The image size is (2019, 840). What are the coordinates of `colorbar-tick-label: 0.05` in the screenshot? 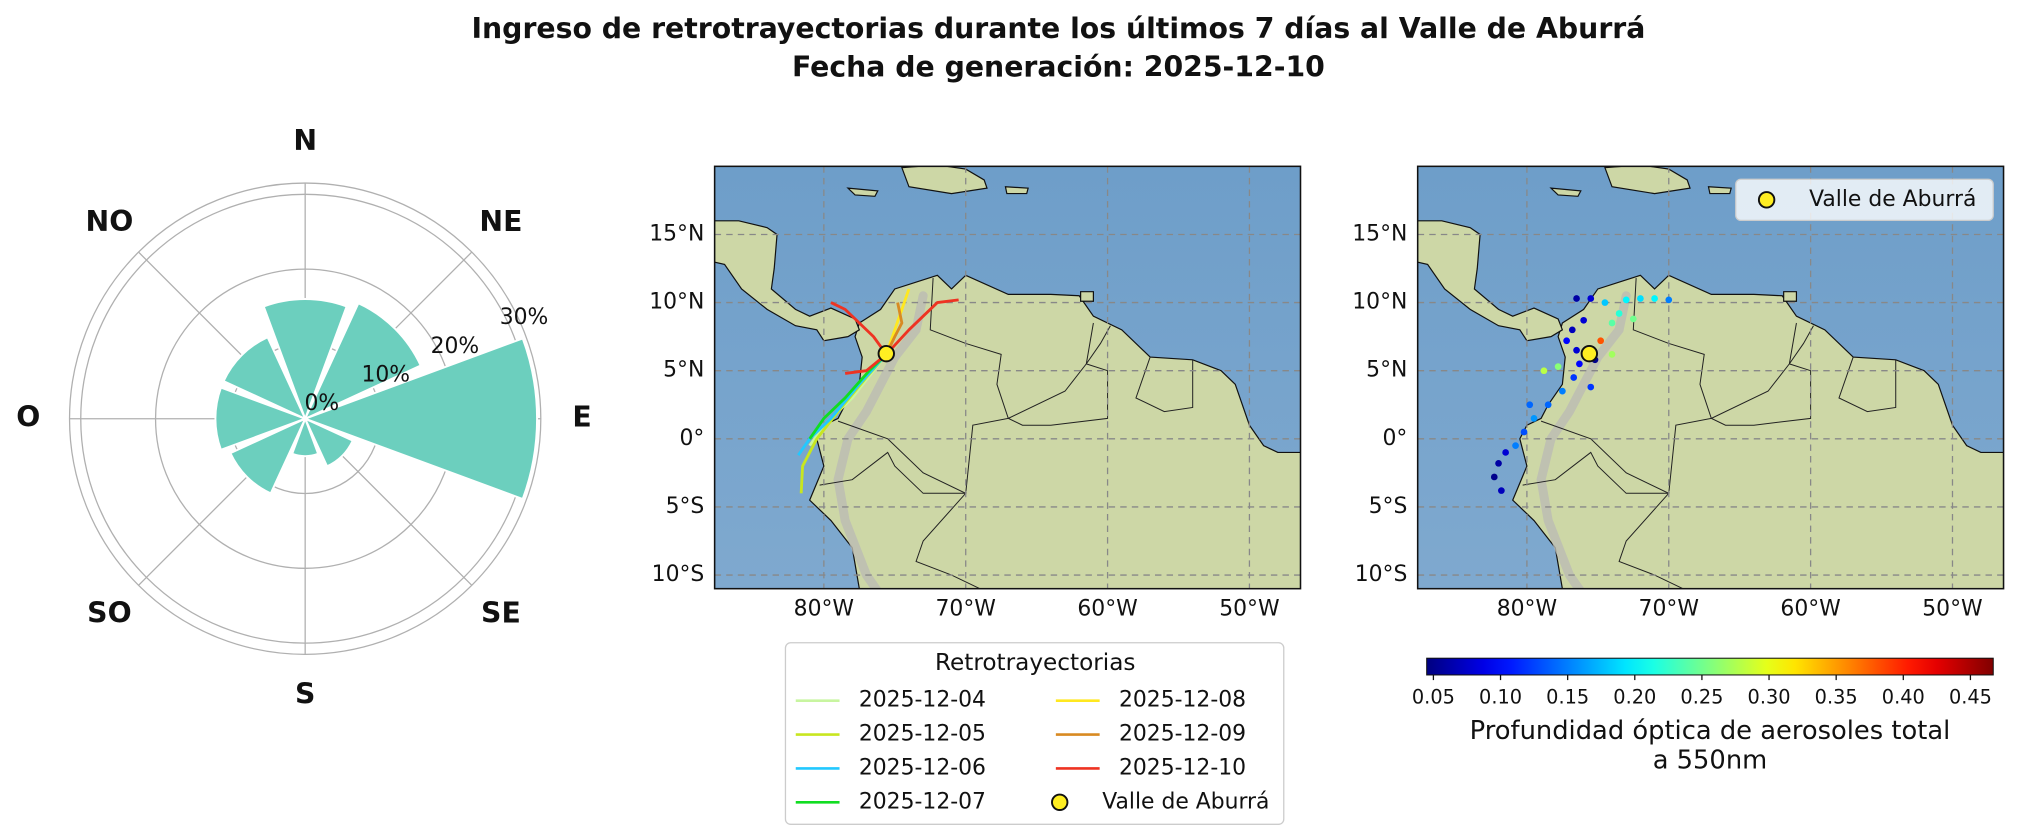 It's located at (1433, 697).